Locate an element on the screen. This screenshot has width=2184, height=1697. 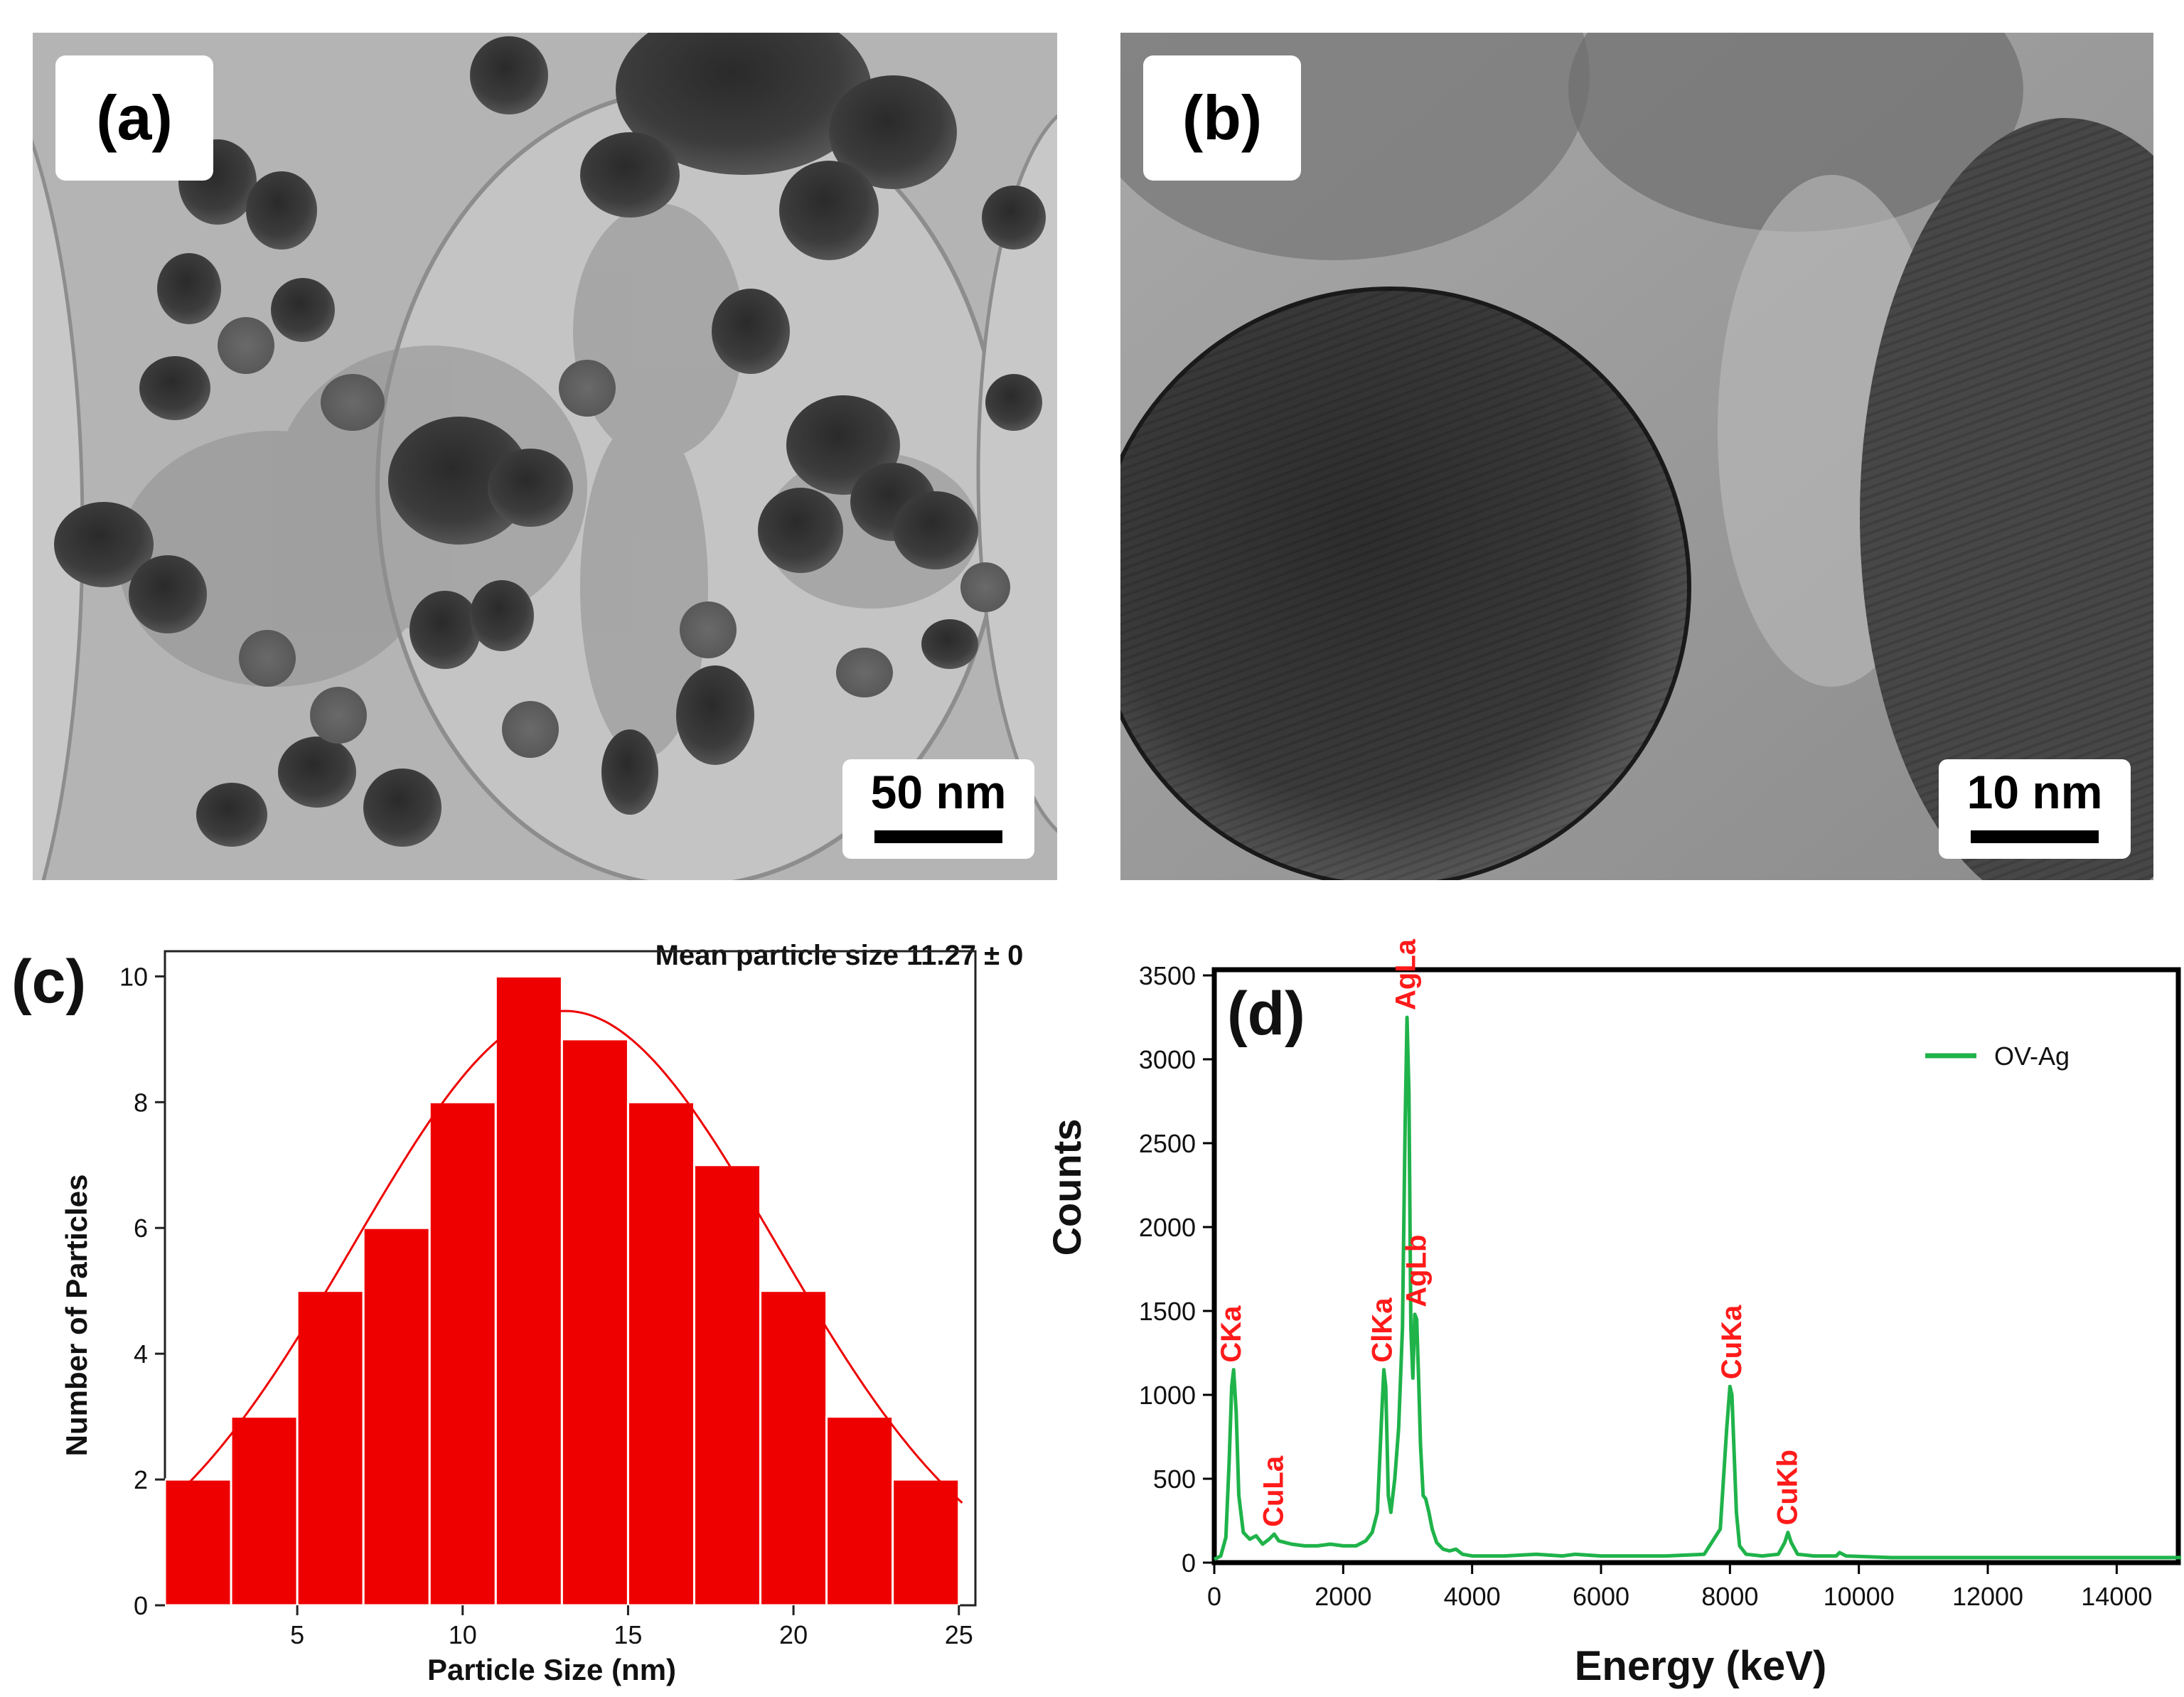
panel-d-label: (d) is located at coordinates (1266, 1014).